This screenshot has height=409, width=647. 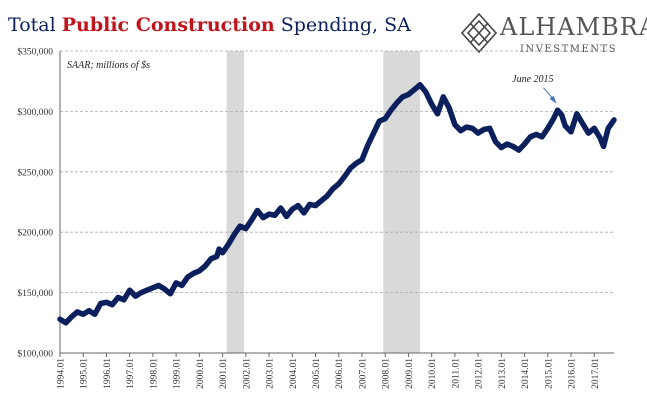 What do you see at coordinates (201, 373) in the screenshot?
I see `x-tick-label: 2000.01` at bounding box center [201, 373].